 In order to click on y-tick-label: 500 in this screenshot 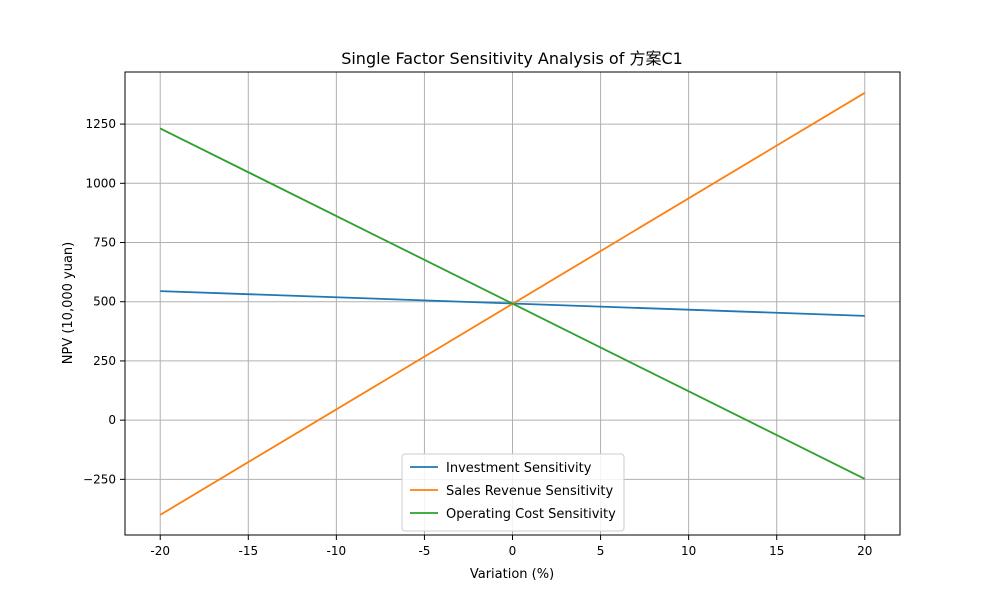, I will do `click(104, 302)`.